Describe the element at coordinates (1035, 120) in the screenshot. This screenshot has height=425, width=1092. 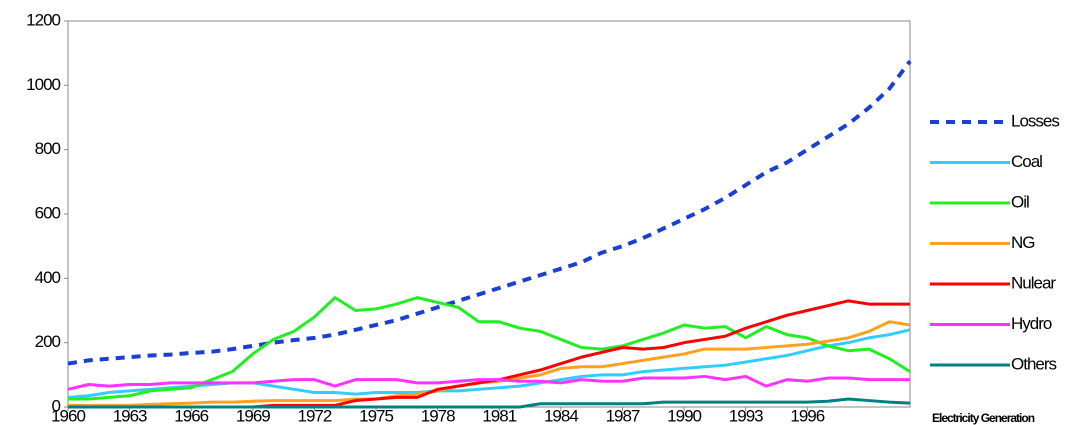
I see `legend-label: Losses` at that location.